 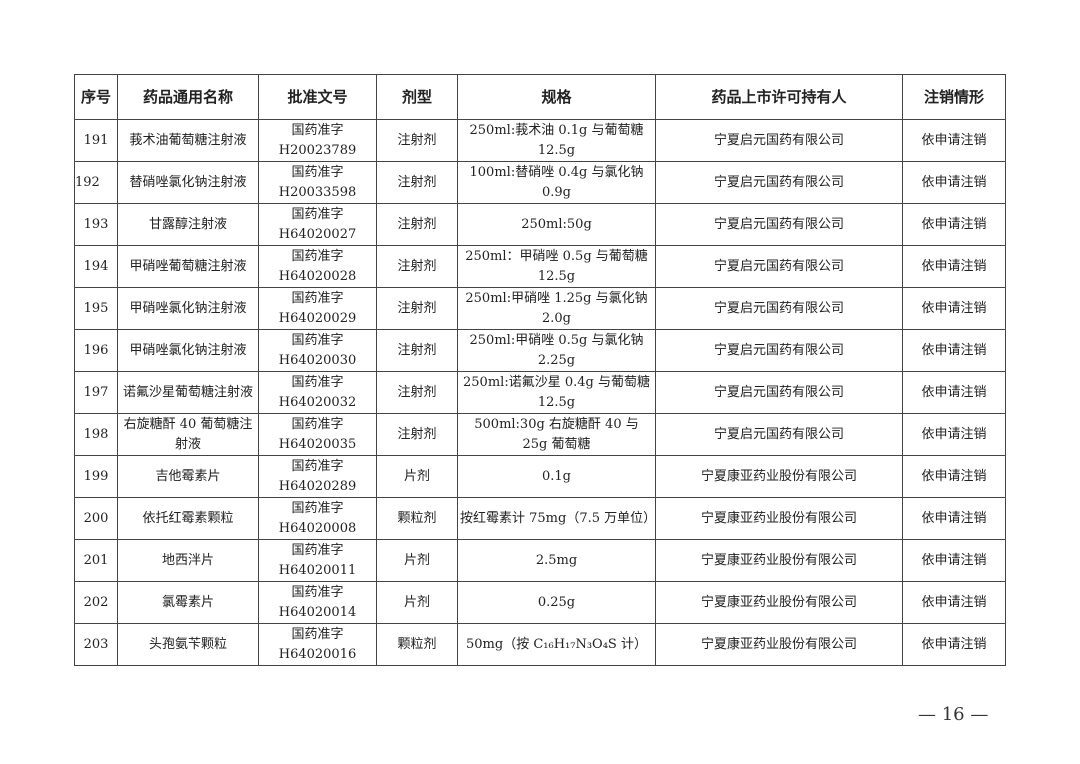 What do you see at coordinates (96, 602) in the screenshot?
I see `cell-serial: 202` at bounding box center [96, 602].